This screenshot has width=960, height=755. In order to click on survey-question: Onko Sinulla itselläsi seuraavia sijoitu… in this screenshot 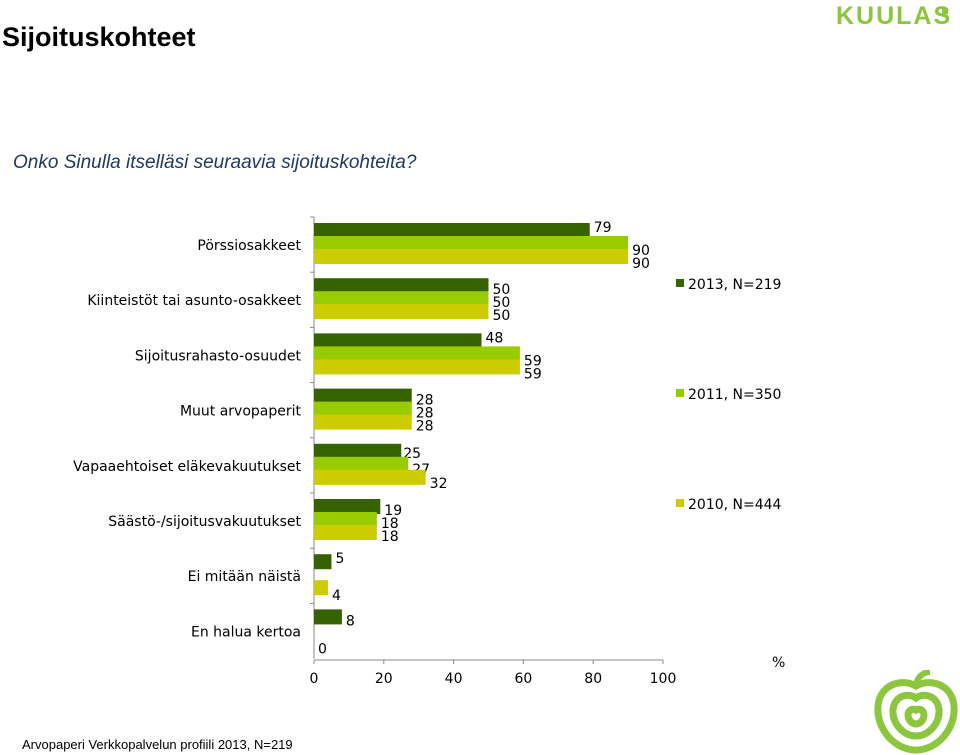, I will do `click(215, 162)`.